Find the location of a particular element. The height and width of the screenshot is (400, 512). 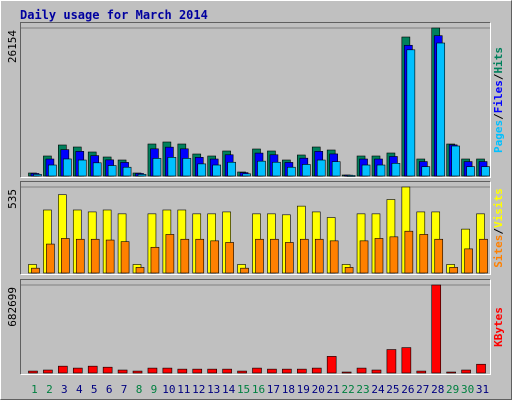

x-tick-label: 28 is located at coordinates (437, 389).